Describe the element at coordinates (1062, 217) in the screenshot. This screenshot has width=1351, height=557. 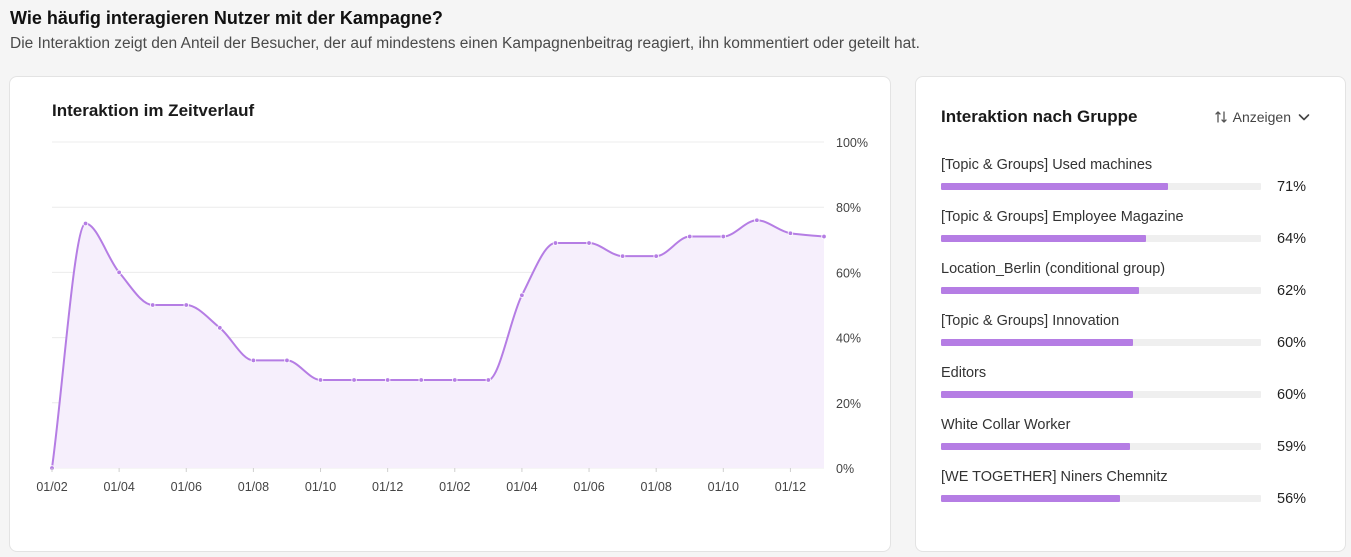
I see `group-label: [Topic & Groups] Employee Magazine` at that location.